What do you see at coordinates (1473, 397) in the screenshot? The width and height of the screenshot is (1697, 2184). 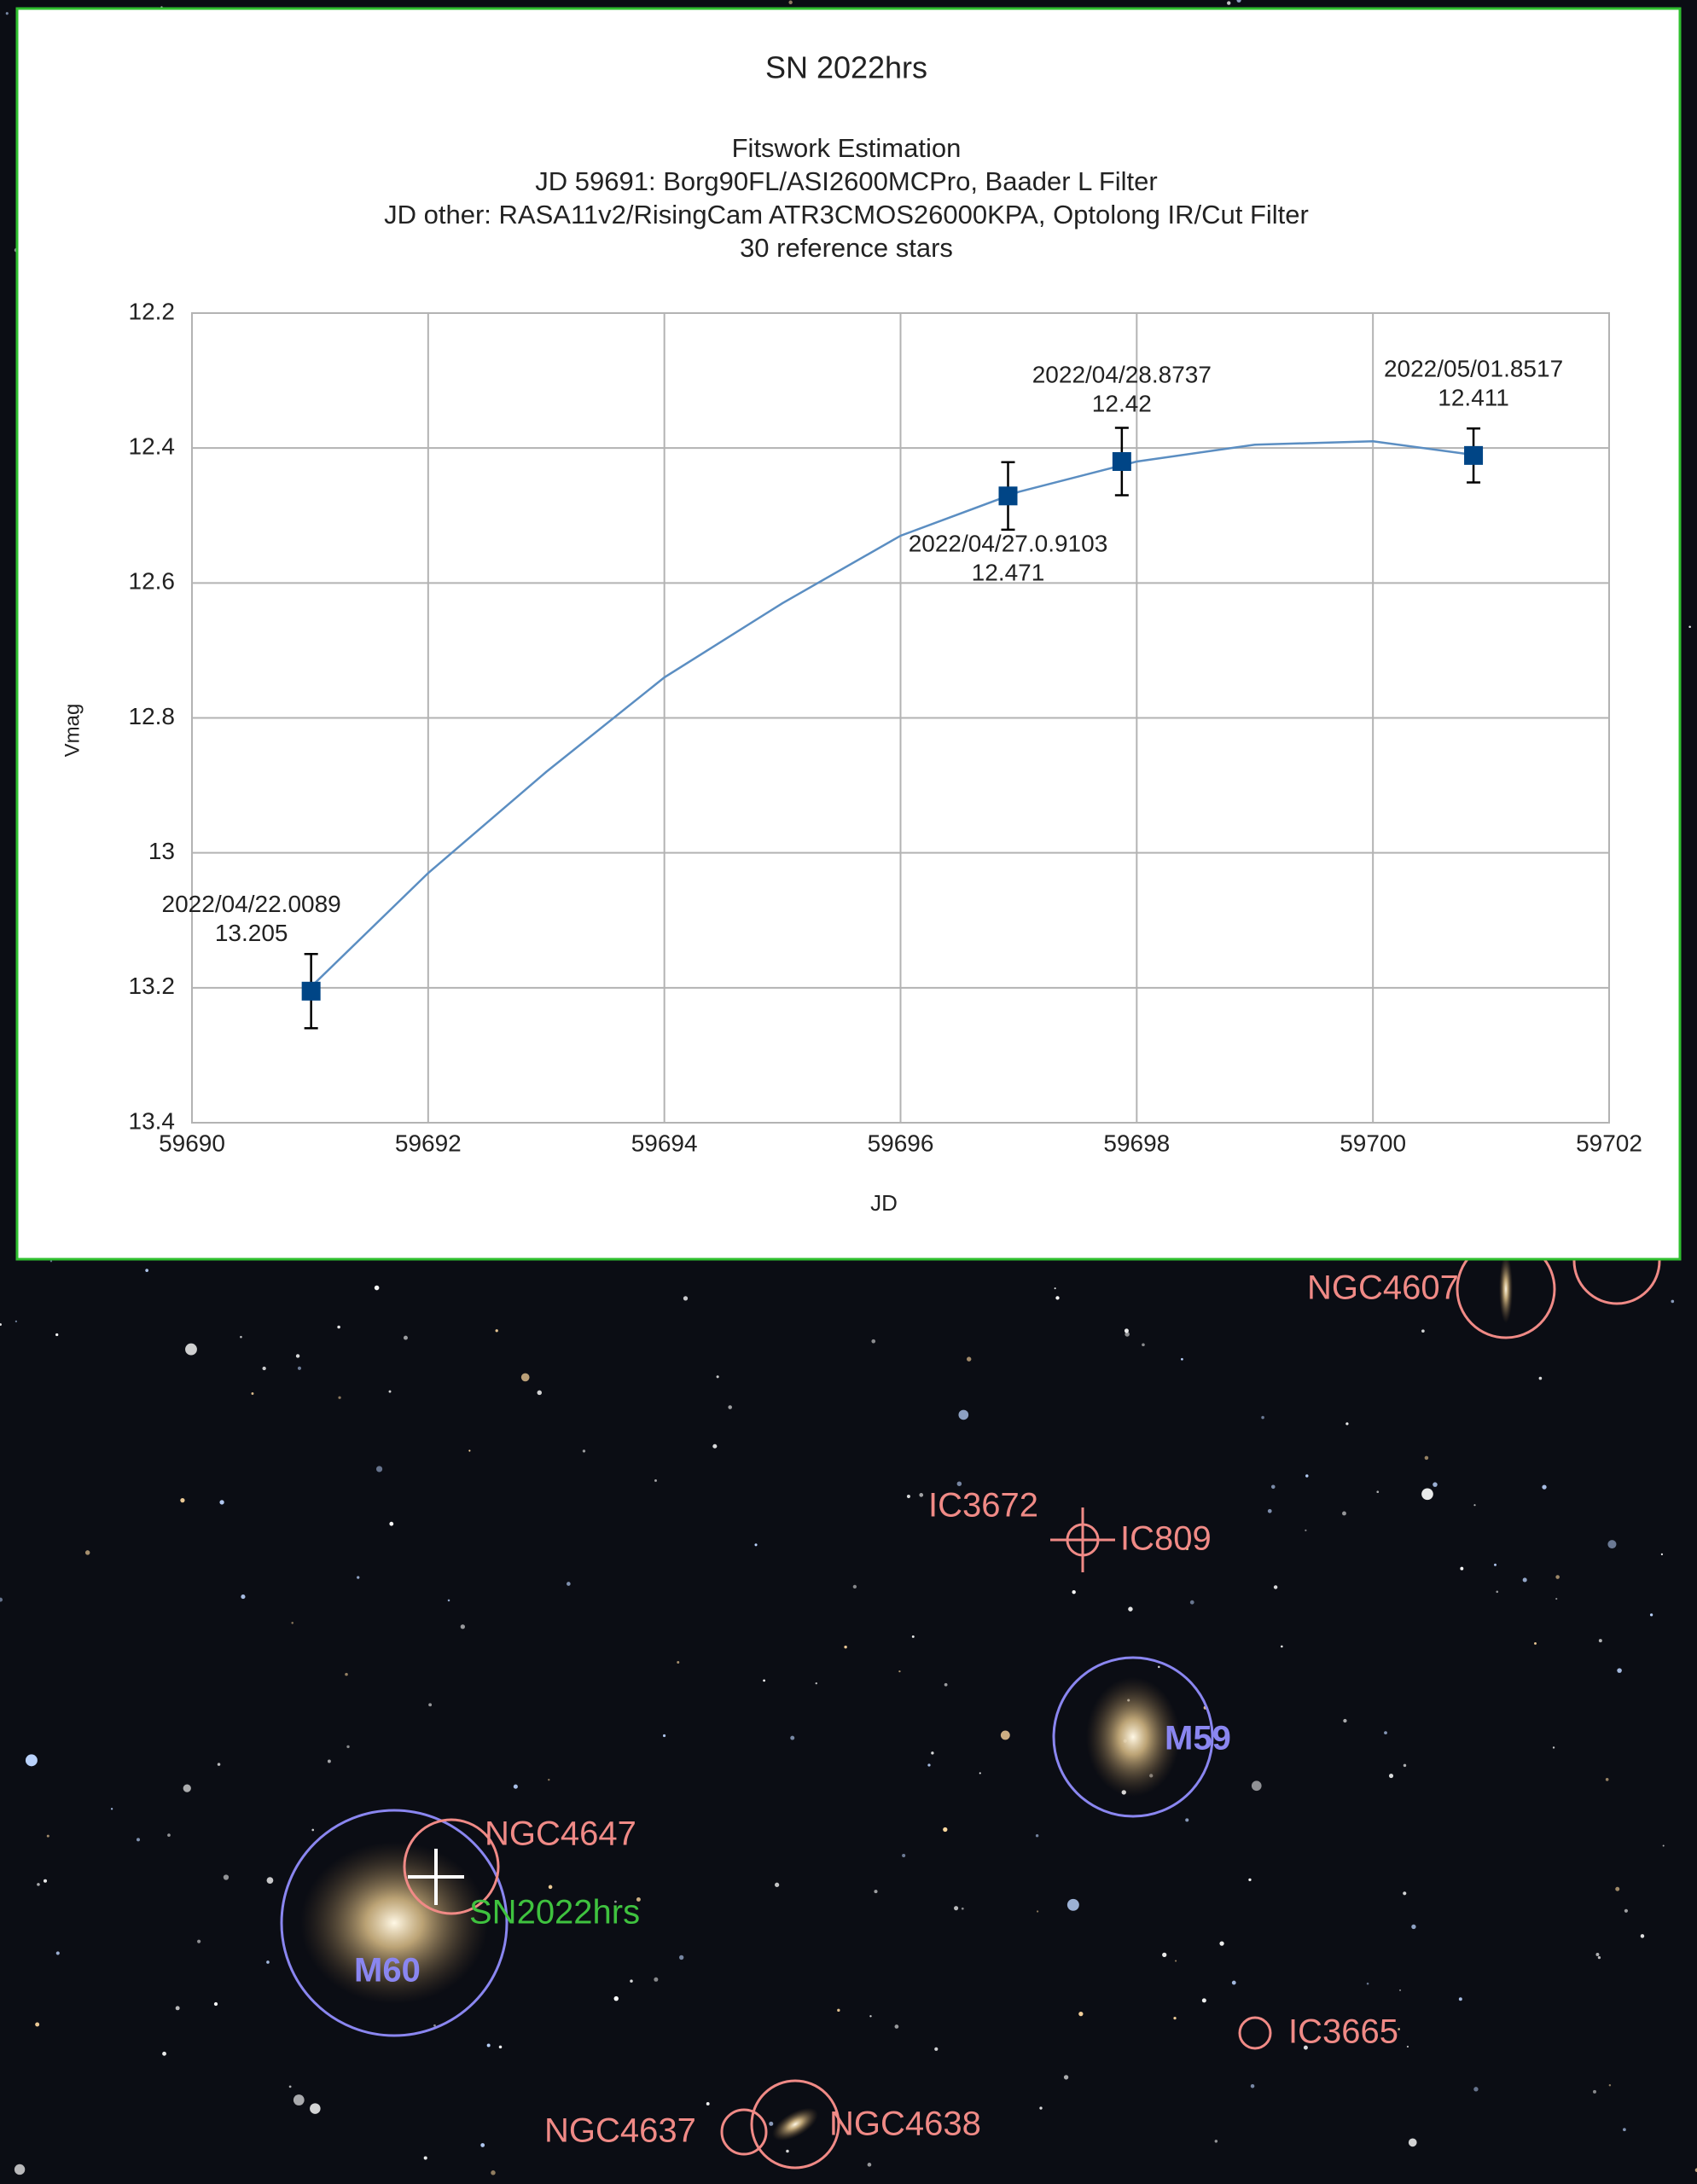 I see `value-label: 12.411` at bounding box center [1473, 397].